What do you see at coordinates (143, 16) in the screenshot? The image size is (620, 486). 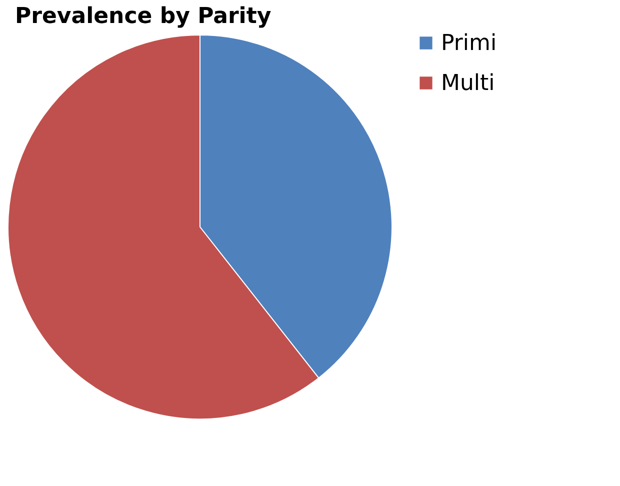 I see `chart-title: Prevalence by Parity` at bounding box center [143, 16].